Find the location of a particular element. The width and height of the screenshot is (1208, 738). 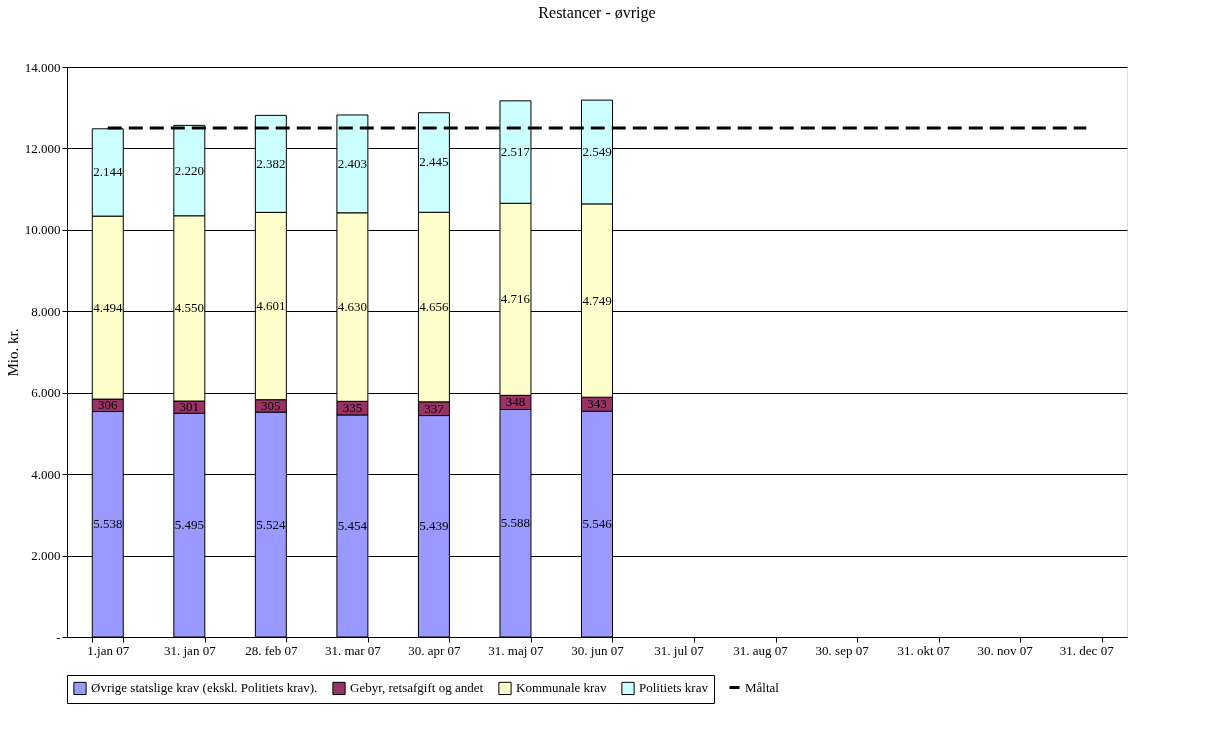

data-label: 305 is located at coordinates (271, 405).